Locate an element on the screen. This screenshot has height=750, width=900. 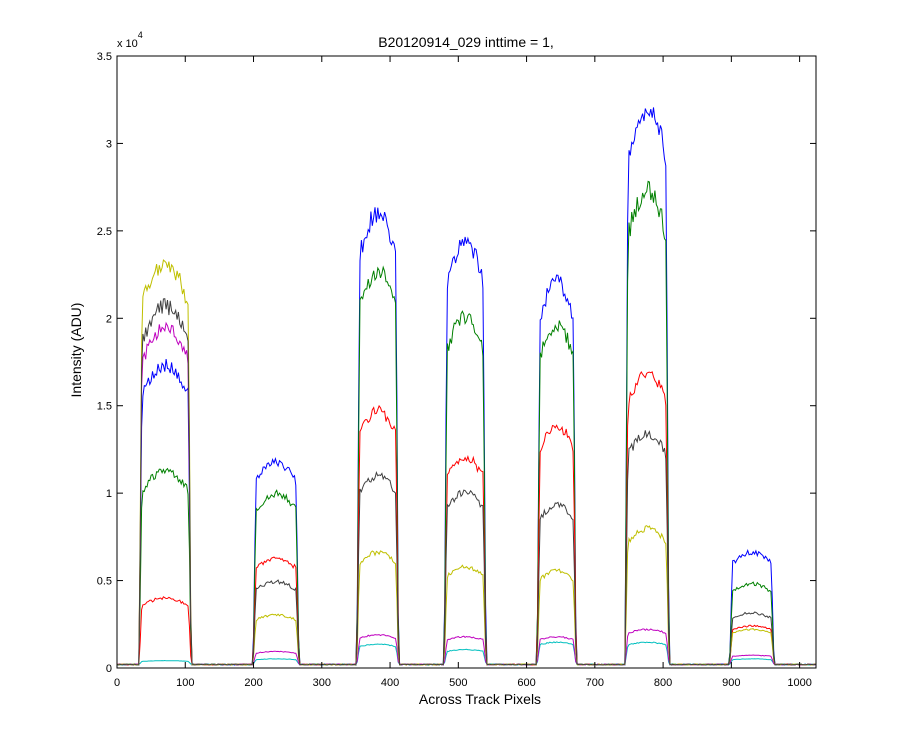
x-tick-label: 800 is located at coordinates (663, 683).